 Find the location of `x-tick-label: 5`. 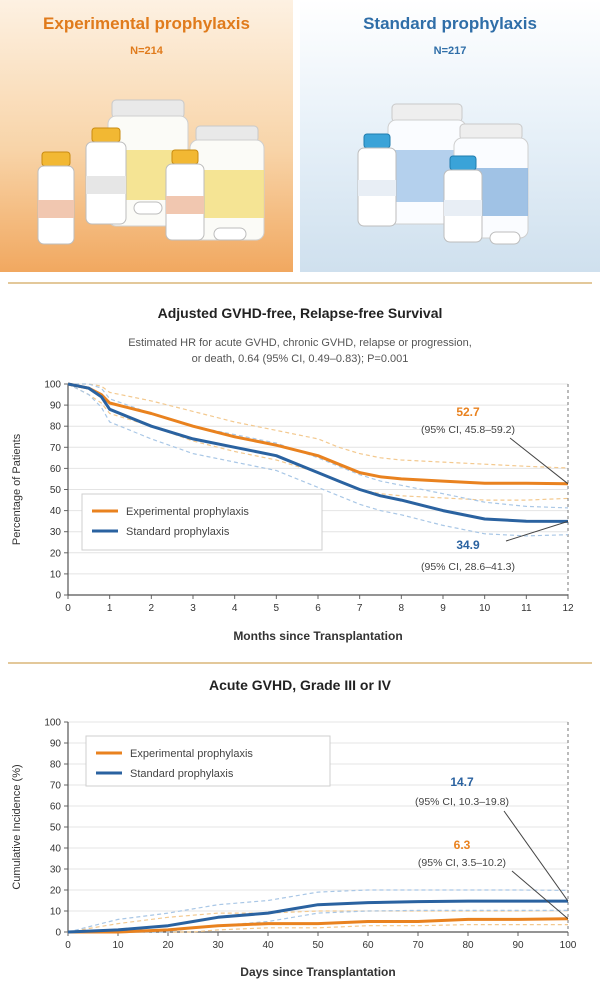

x-tick-label: 5 is located at coordinates (277, 608).